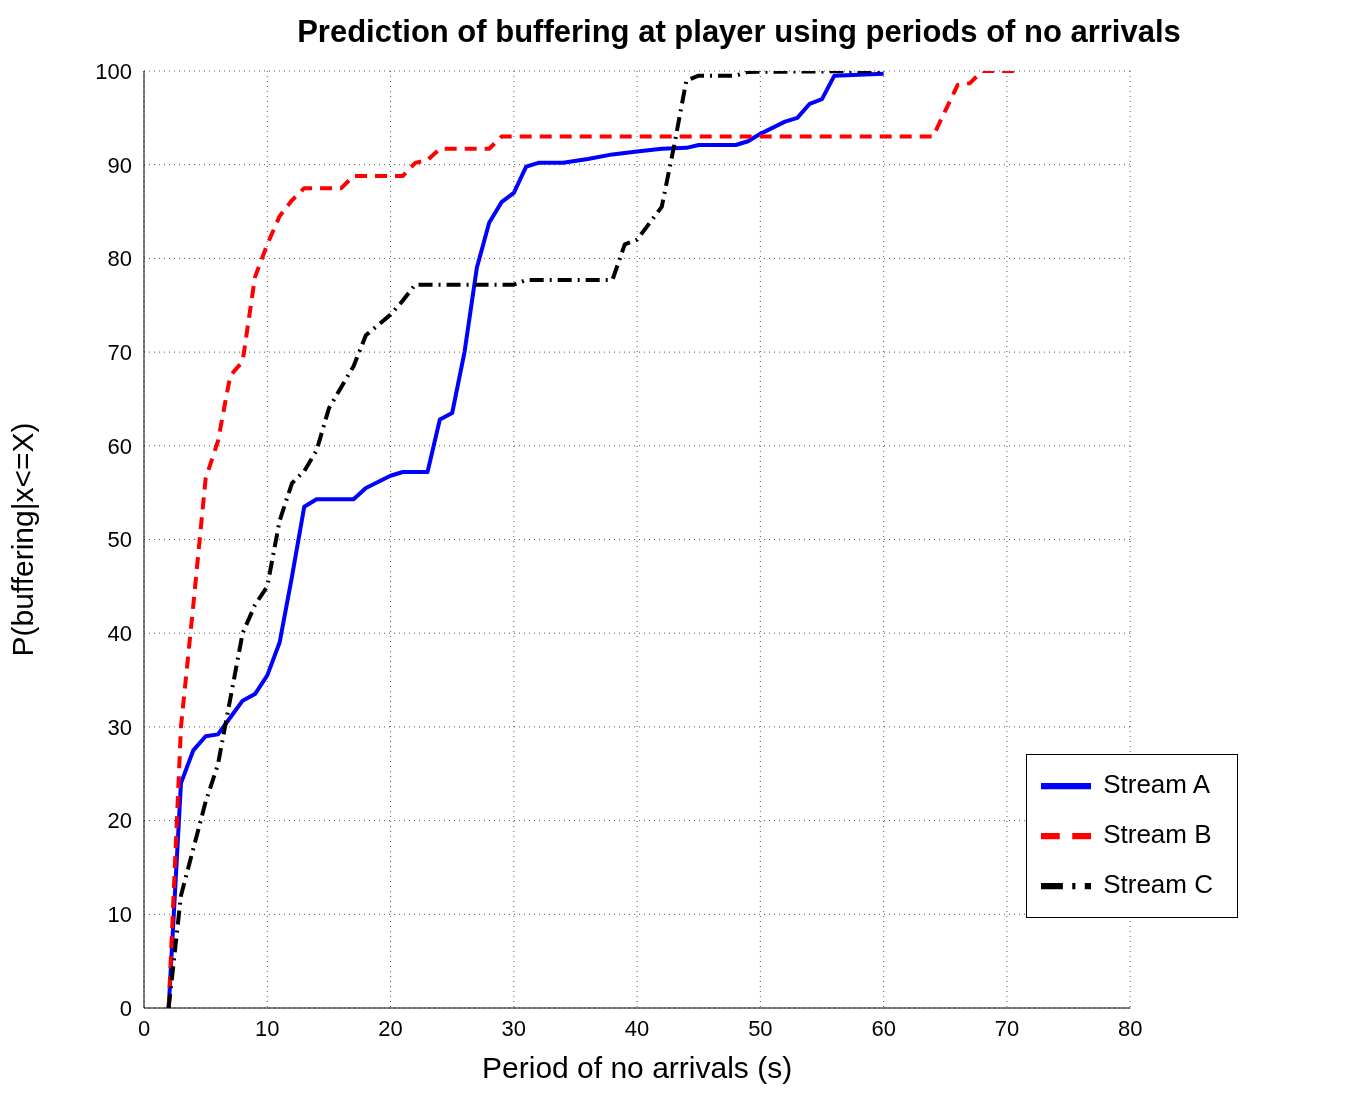  I want to click on x-tick-label: 0, so click(144, 1028).